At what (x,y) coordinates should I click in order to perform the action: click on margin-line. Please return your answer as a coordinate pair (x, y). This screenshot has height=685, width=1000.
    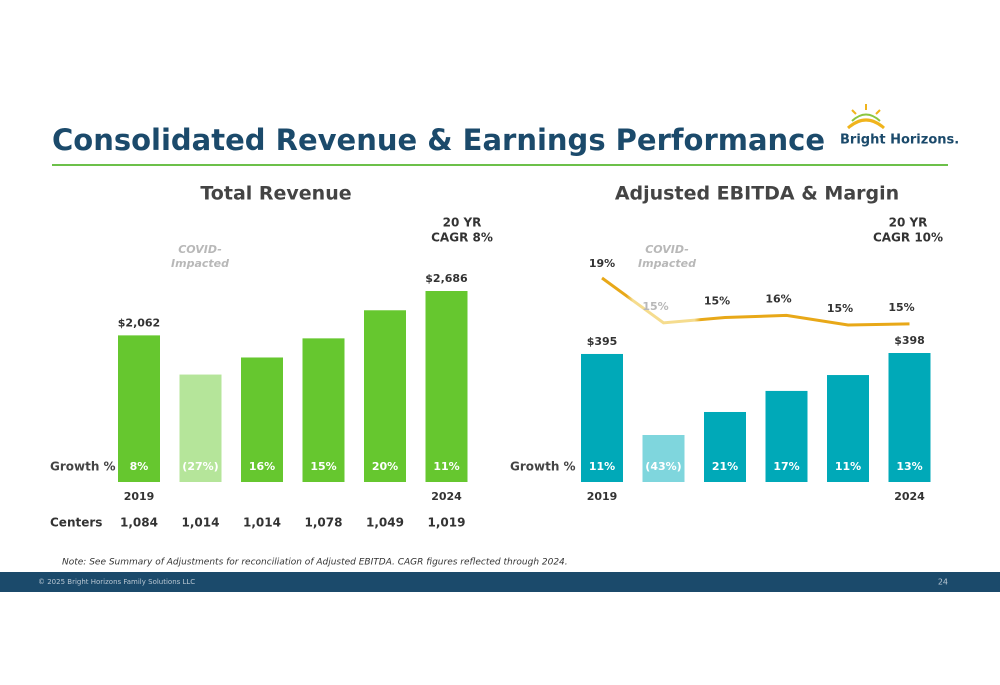
    Looking at the image, I should click on (755, 301).